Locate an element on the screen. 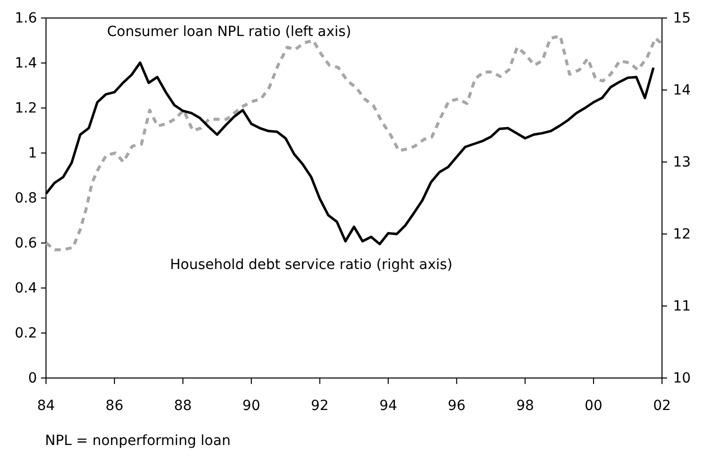  y-tick-label: 0.6 is located at coordinates (26, 243).